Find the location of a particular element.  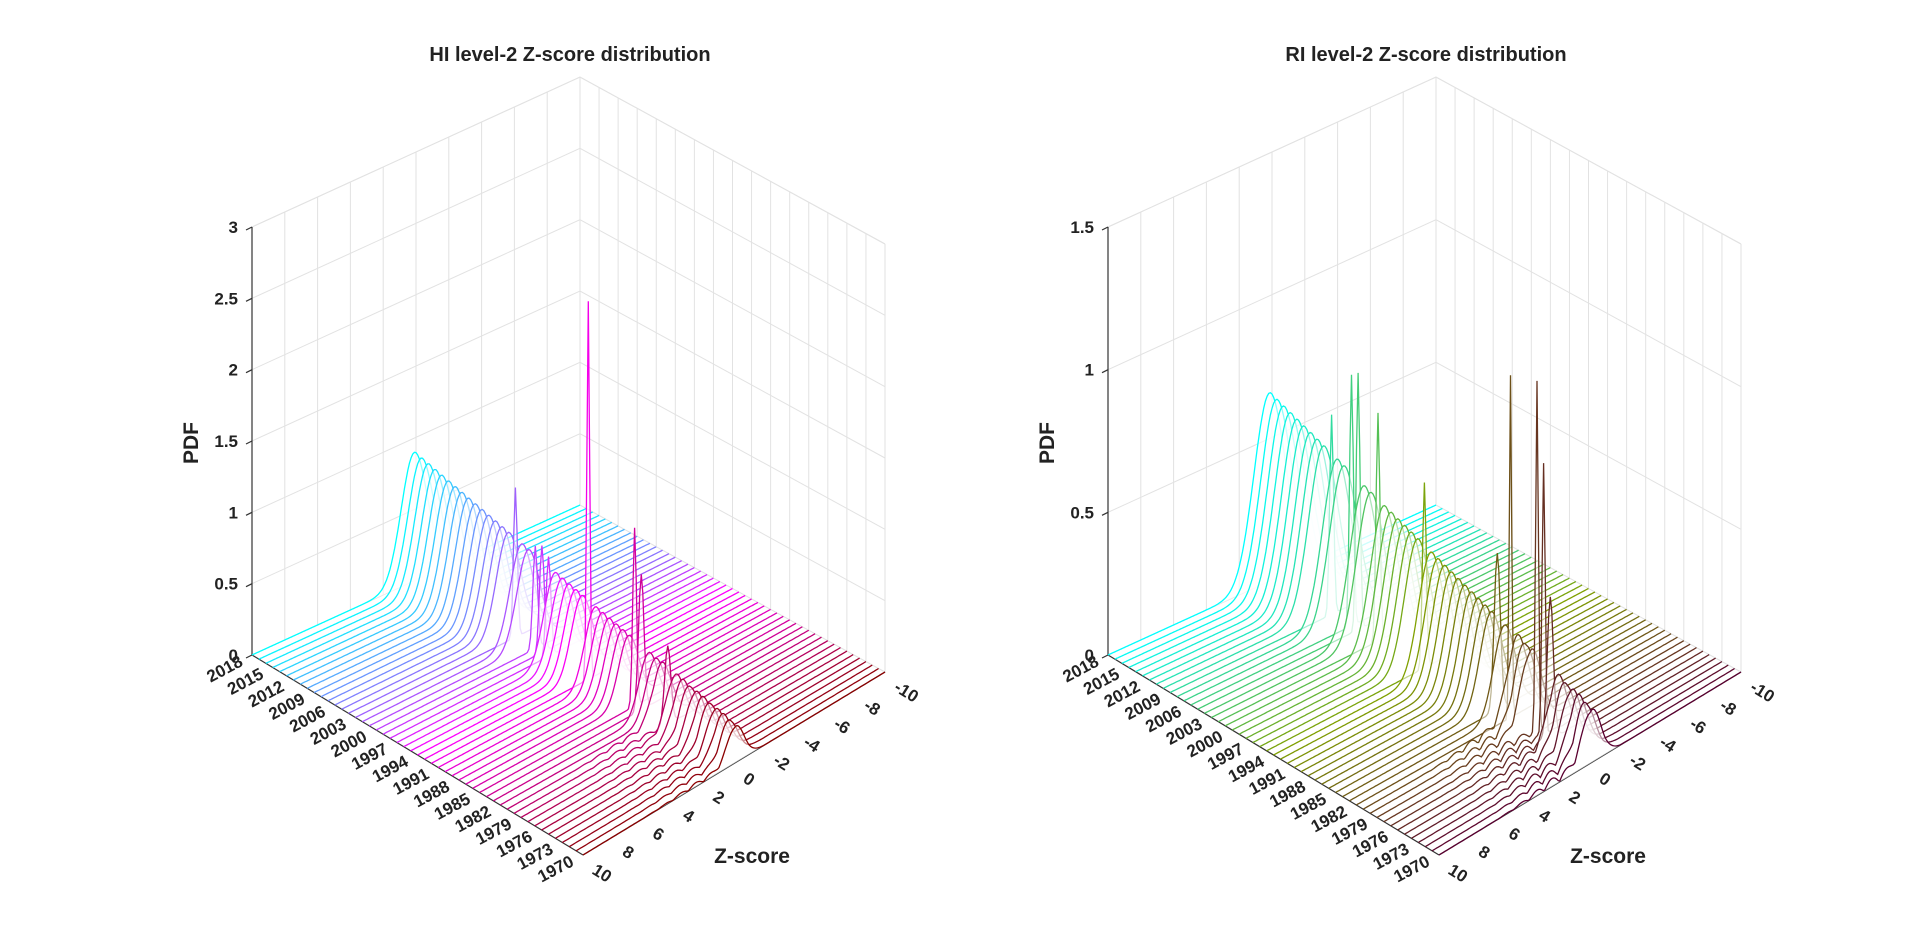

z-tick-label: 0 is located at coordinates (1089, 655).